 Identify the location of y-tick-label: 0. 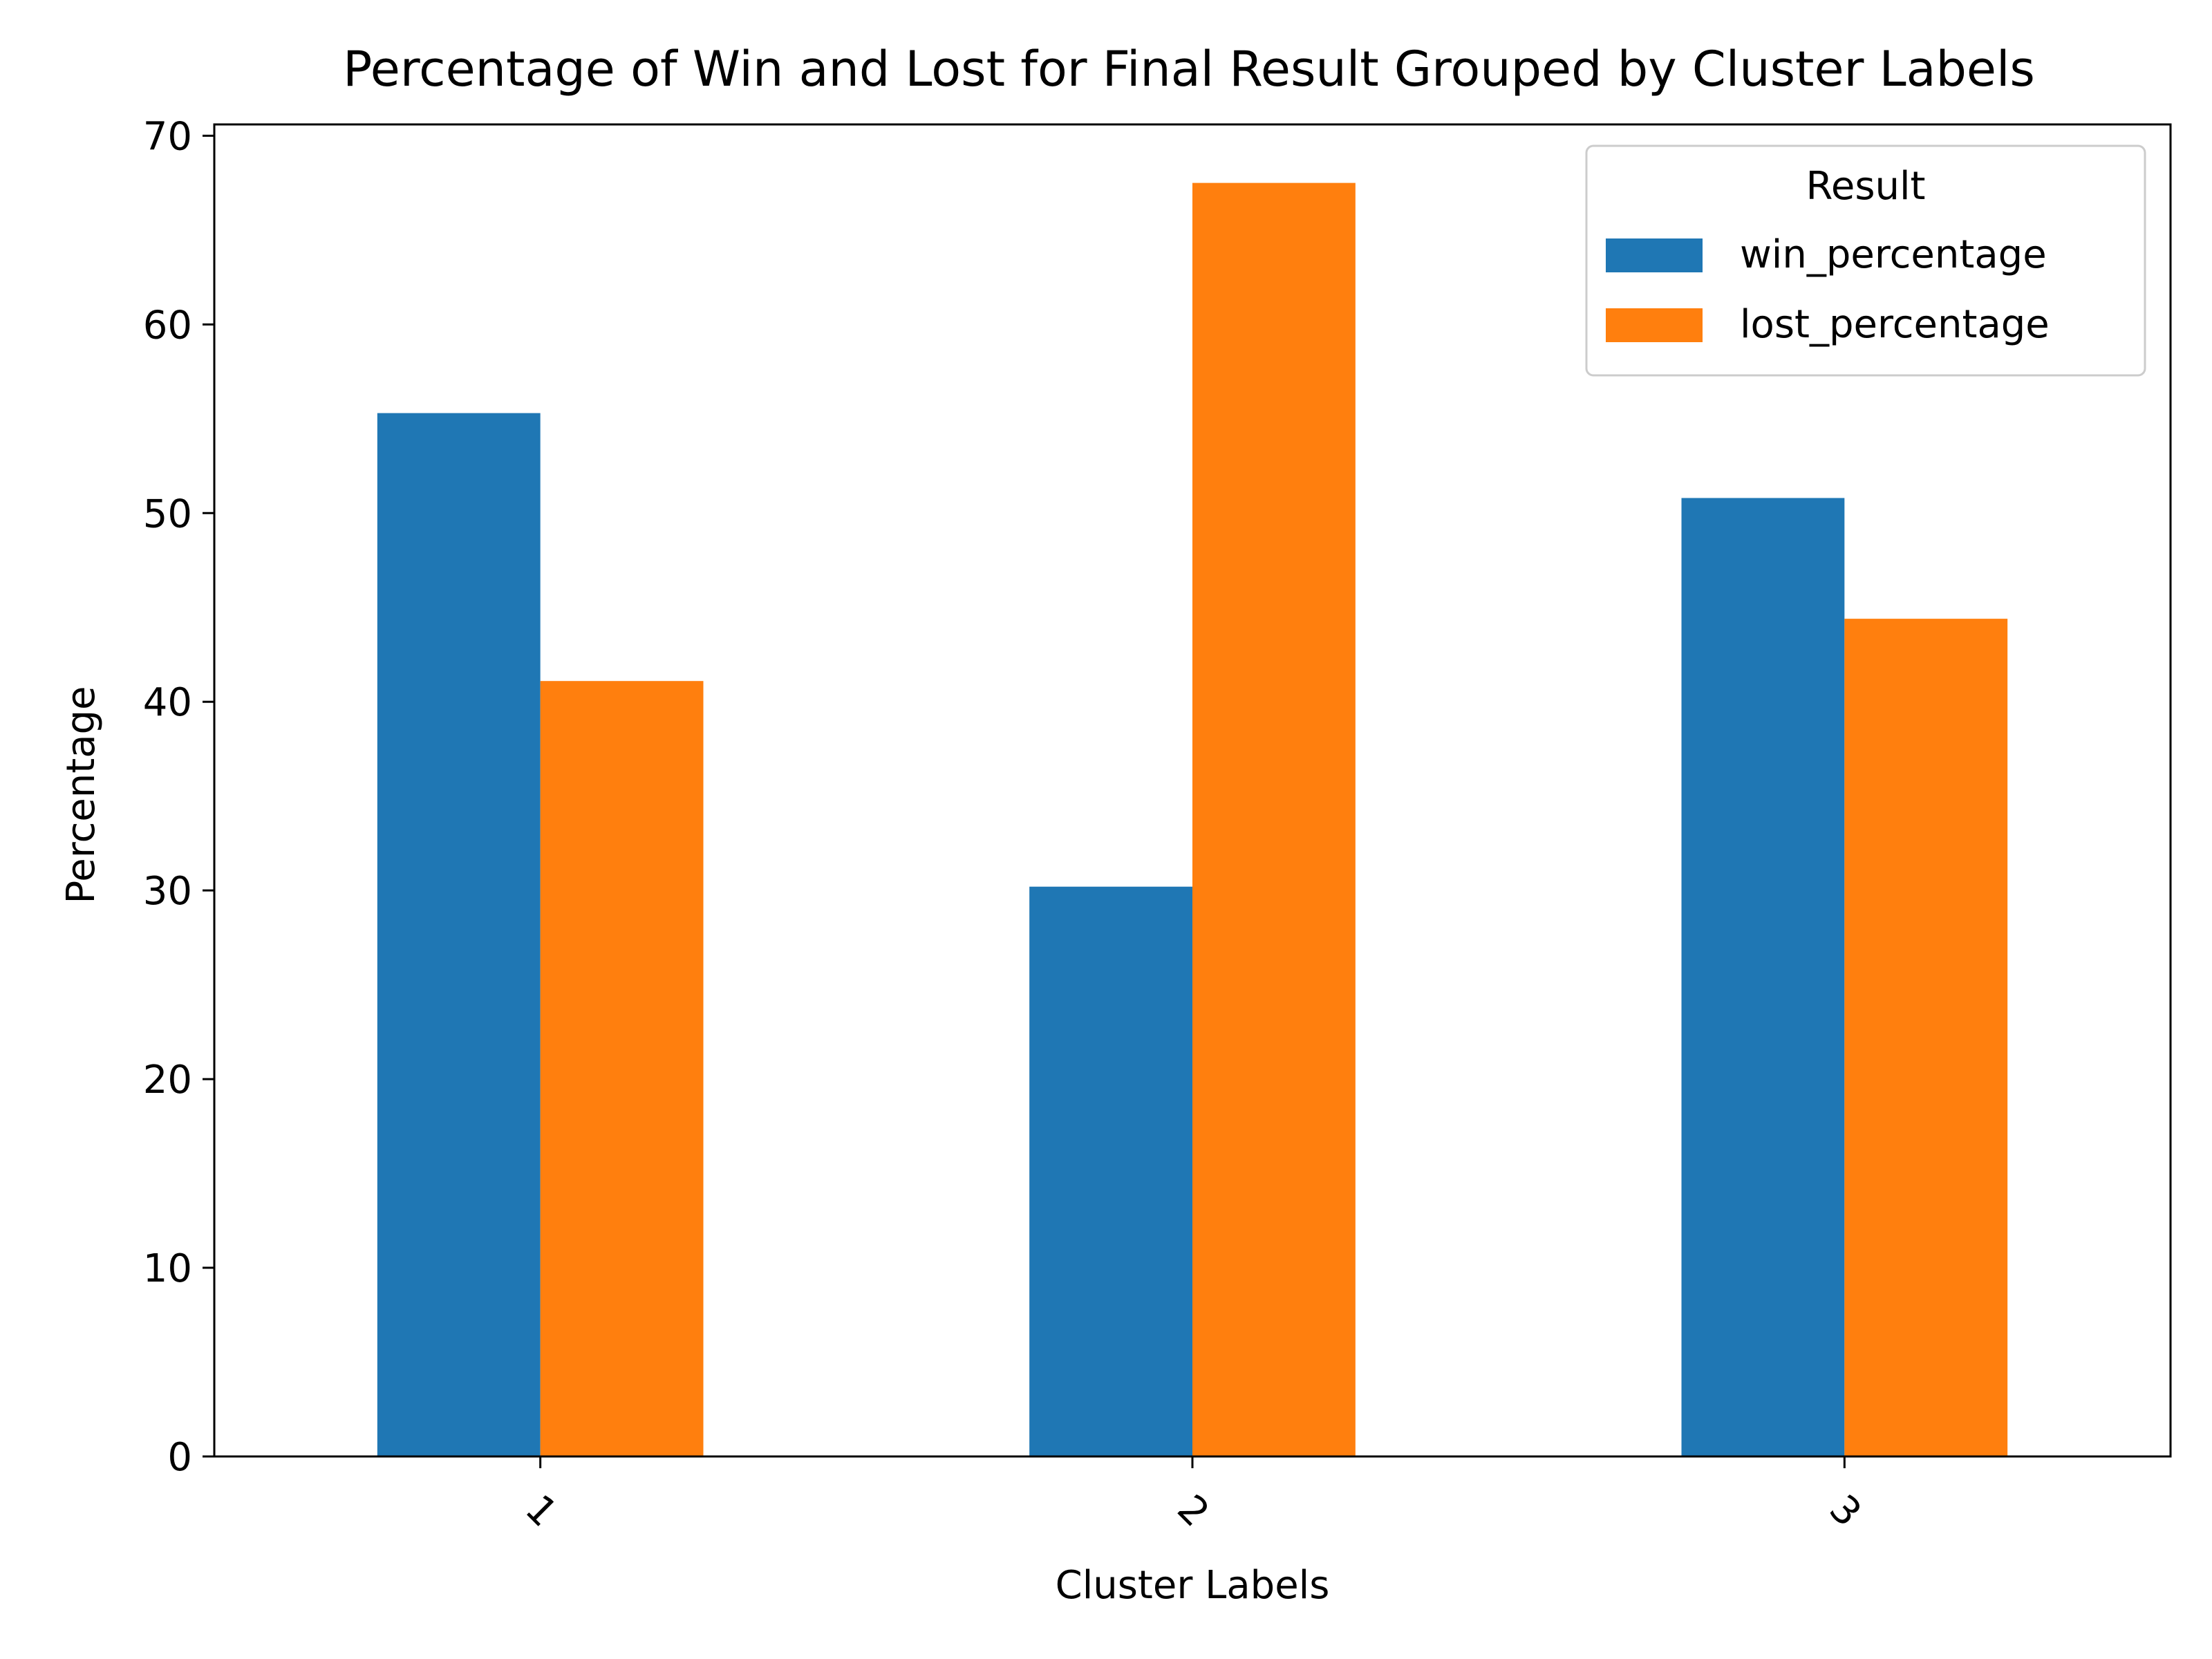
(180, 1457).